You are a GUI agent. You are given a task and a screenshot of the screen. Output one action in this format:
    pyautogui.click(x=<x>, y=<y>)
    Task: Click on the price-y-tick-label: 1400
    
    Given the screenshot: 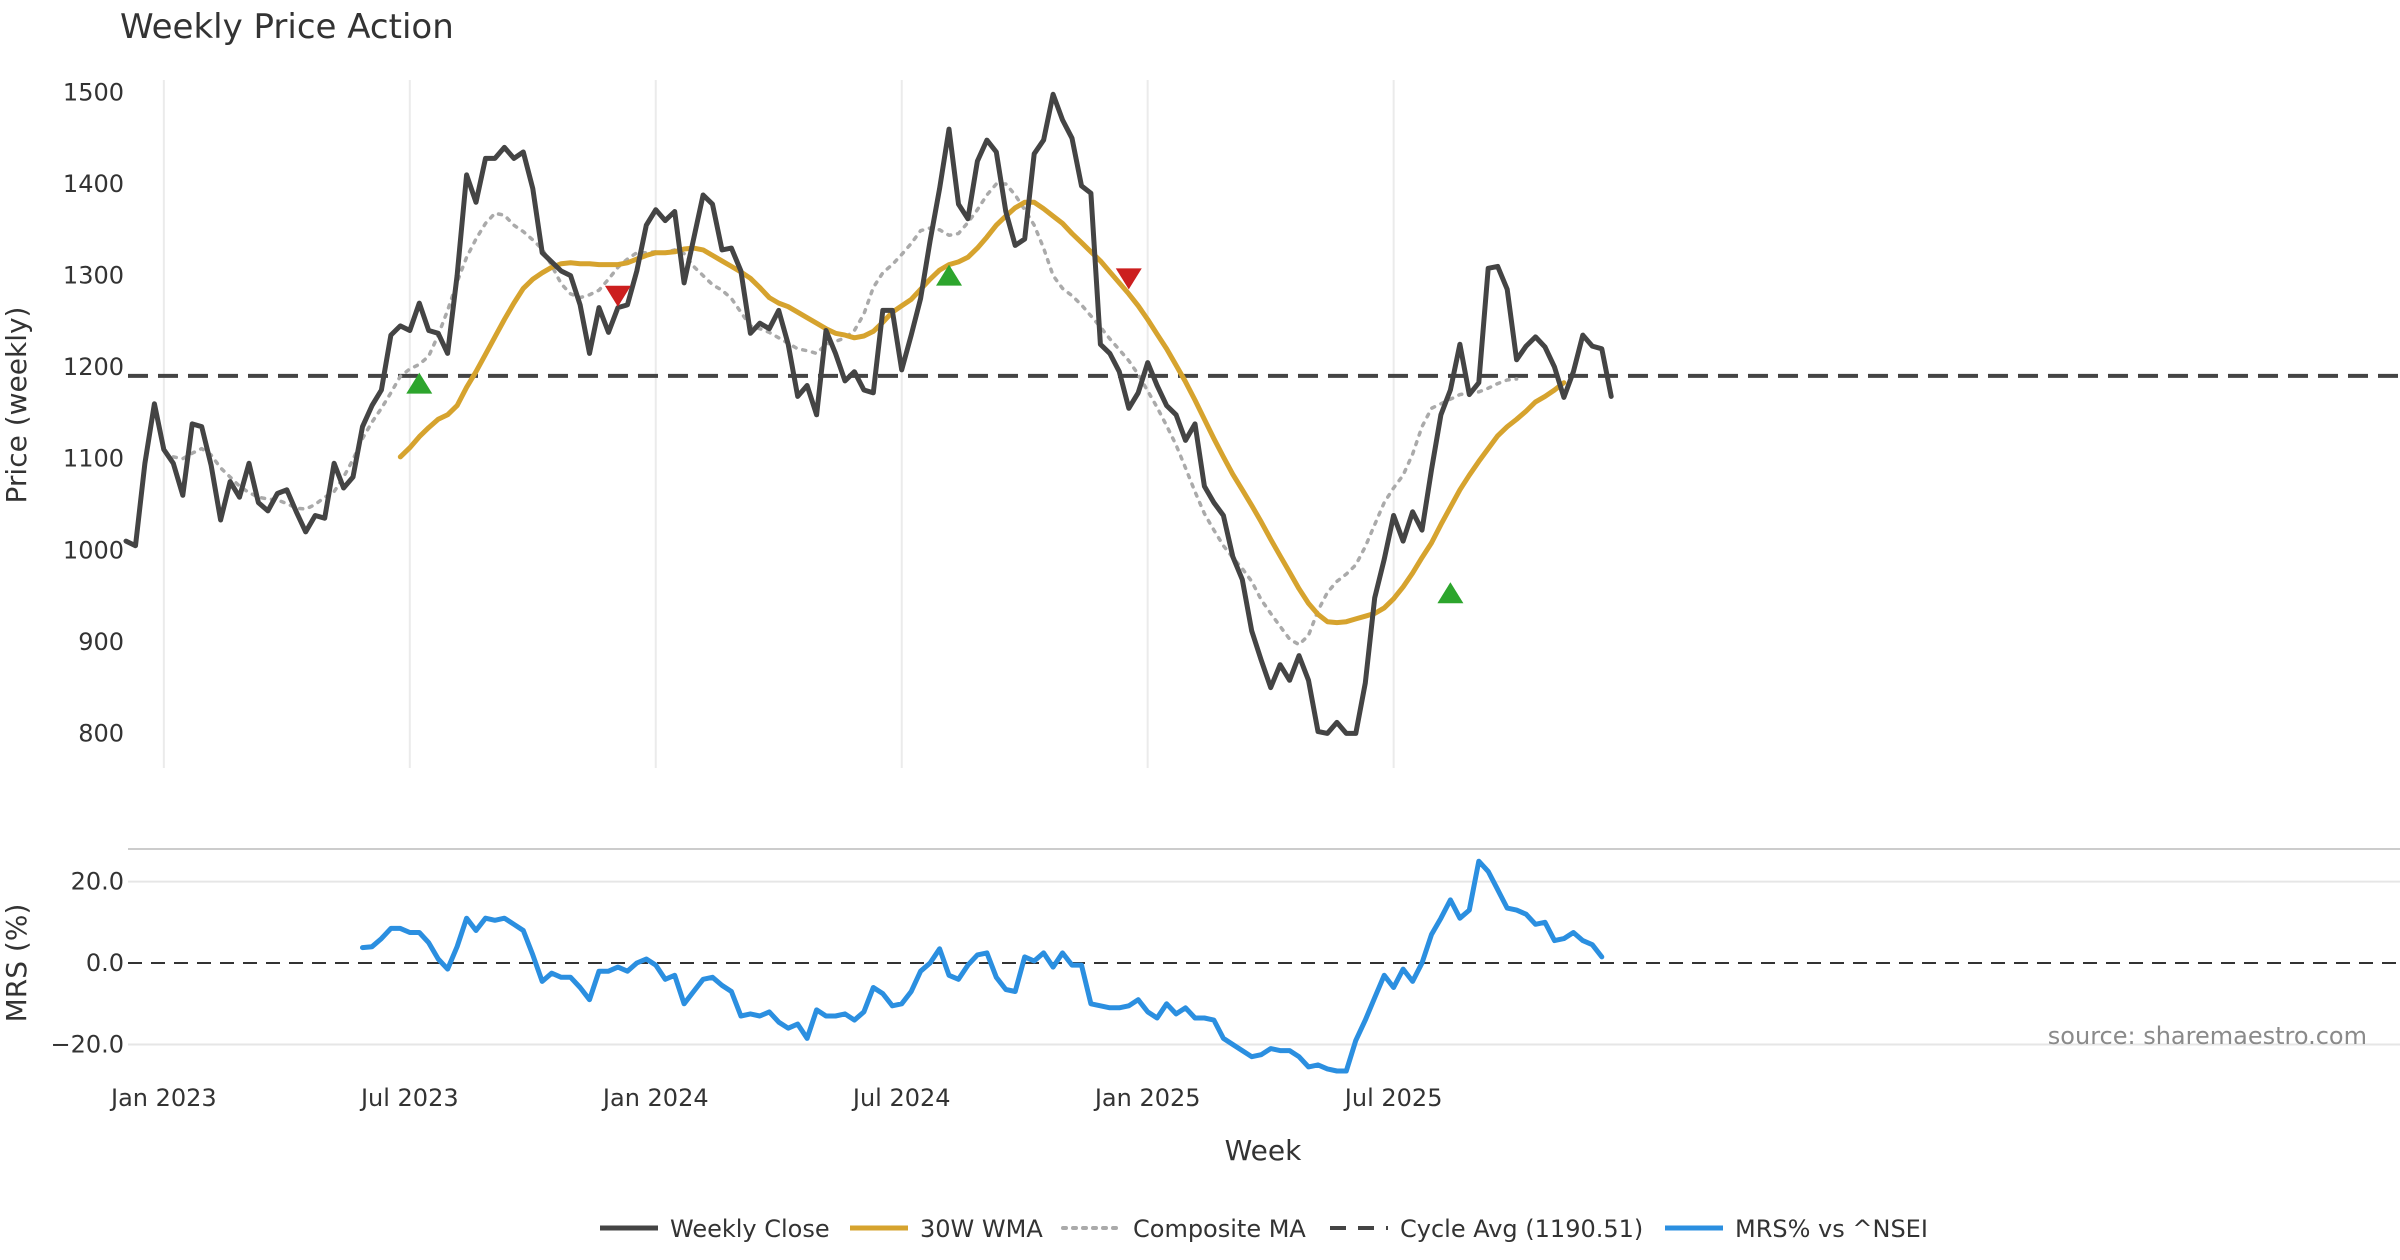 What is the action you would take?
    pyautogui.click(x=93, y=184)
    